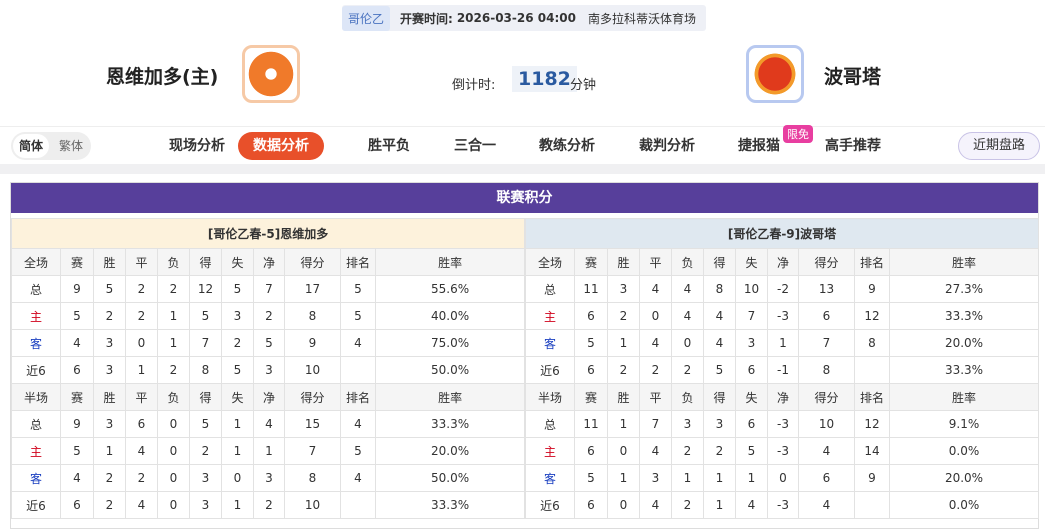 This screenshot has width=1045, height=529. I want to click on tab: 胜平负, so click(389, 146).